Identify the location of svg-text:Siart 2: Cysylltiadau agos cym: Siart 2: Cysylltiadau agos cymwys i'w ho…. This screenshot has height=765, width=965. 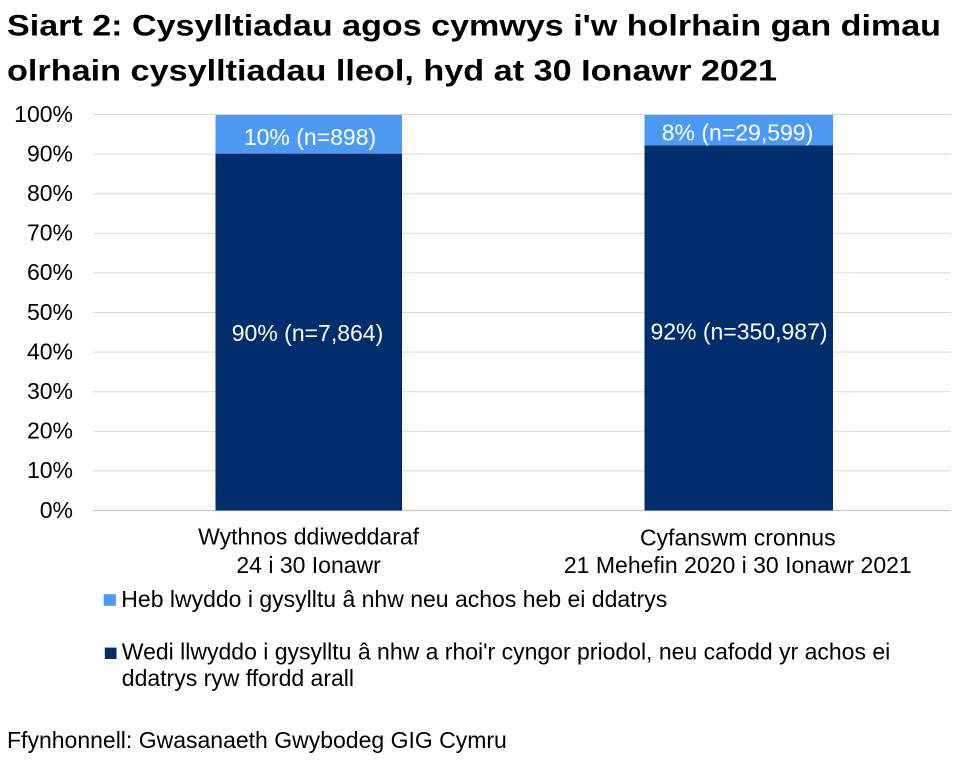
(474, 26).